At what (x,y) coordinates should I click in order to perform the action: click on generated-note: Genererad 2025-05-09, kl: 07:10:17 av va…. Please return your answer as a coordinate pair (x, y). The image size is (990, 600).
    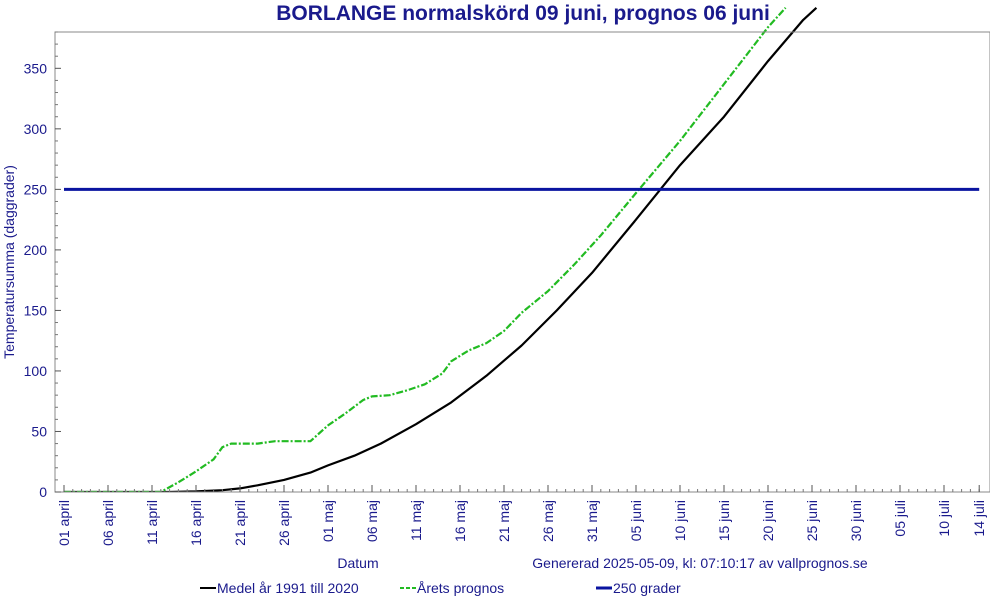
    Looking at the image, I should click on (700, 563).